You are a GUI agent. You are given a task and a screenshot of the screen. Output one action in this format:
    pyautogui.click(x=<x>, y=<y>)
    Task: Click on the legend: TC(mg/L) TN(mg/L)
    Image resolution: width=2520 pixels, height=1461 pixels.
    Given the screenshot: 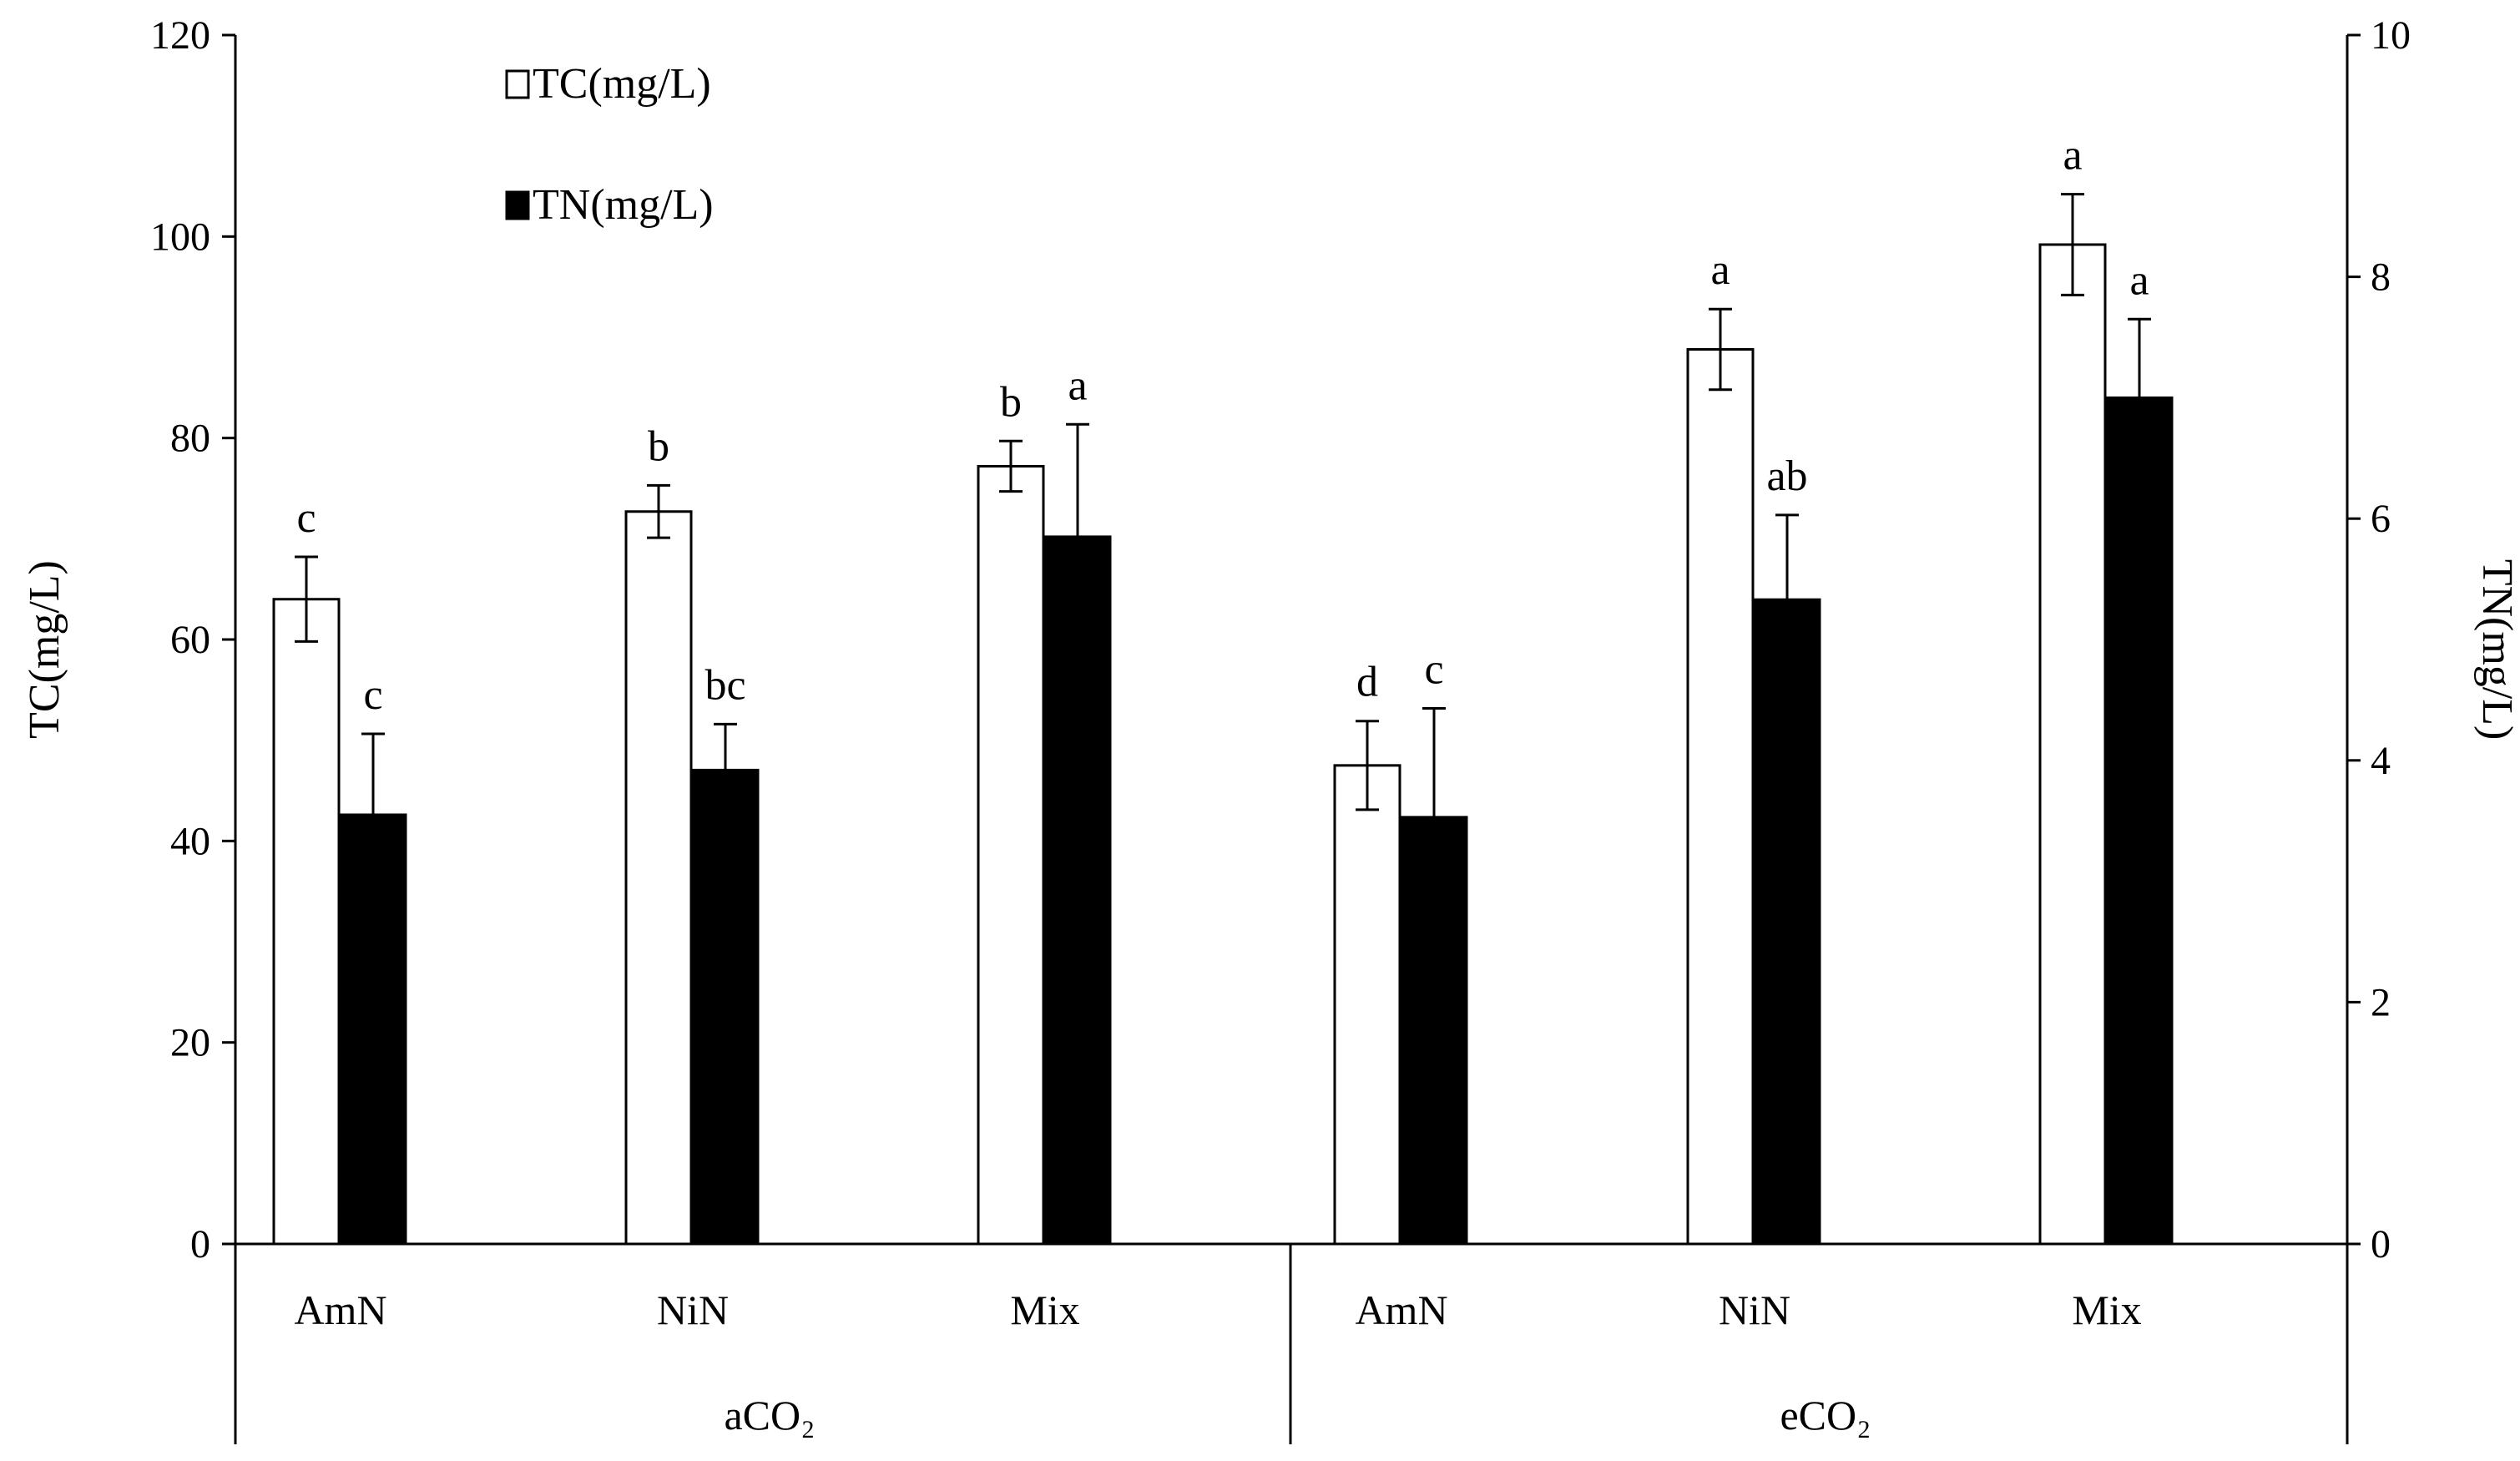 What is the action you would take?
    pyautogui.click(x=609, y=144)
    